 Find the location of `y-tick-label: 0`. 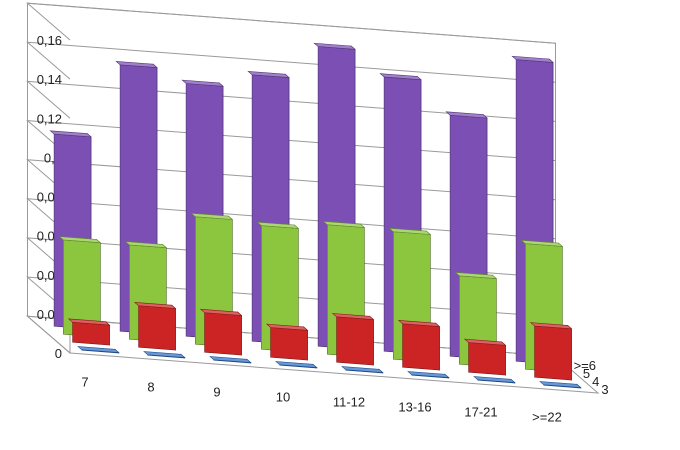

y-tick-label: 0 is located at coordinates (58, 353).